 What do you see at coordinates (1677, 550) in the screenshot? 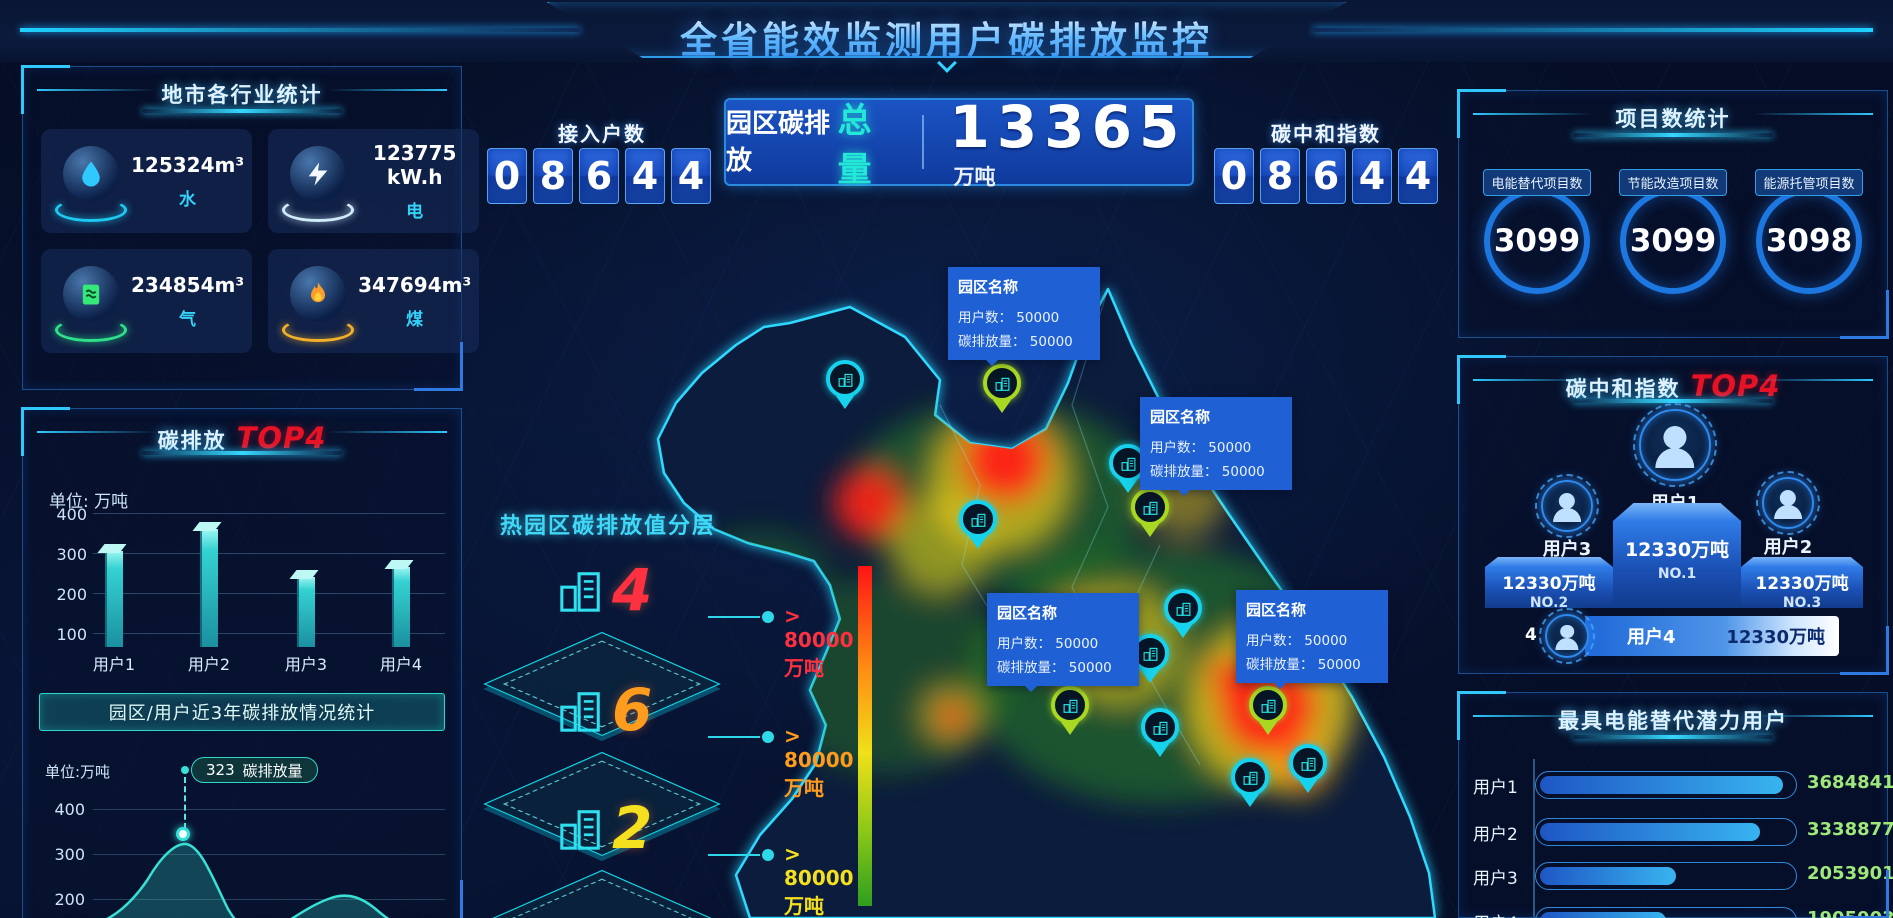
I see `rank1-value: 12330万吨` at bounding box center [1677, 550].